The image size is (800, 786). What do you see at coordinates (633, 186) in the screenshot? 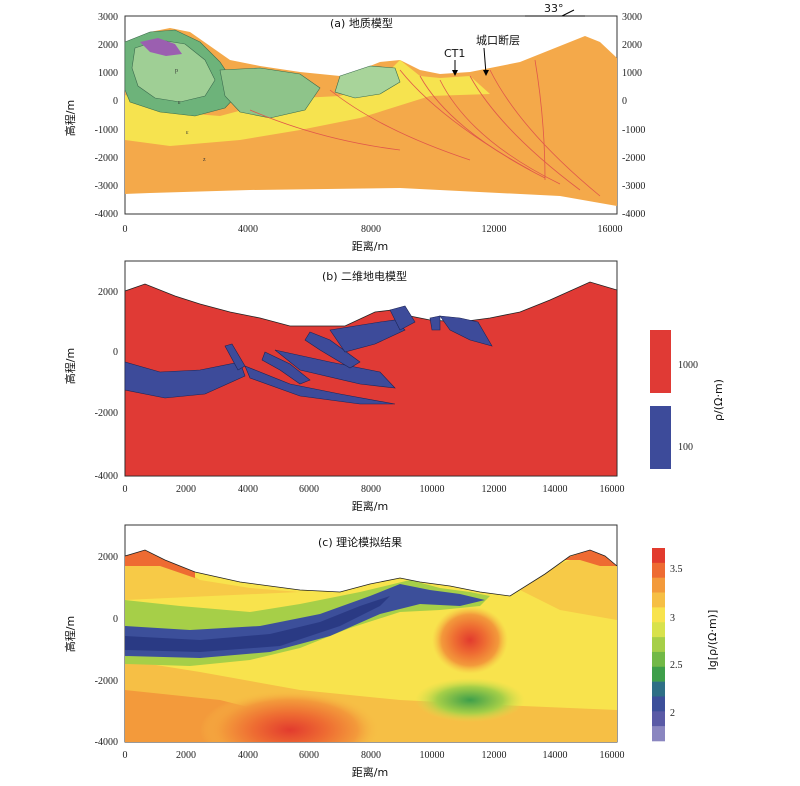
I see `a-ytick-r6: -3000` at bounding box center [633, 186].